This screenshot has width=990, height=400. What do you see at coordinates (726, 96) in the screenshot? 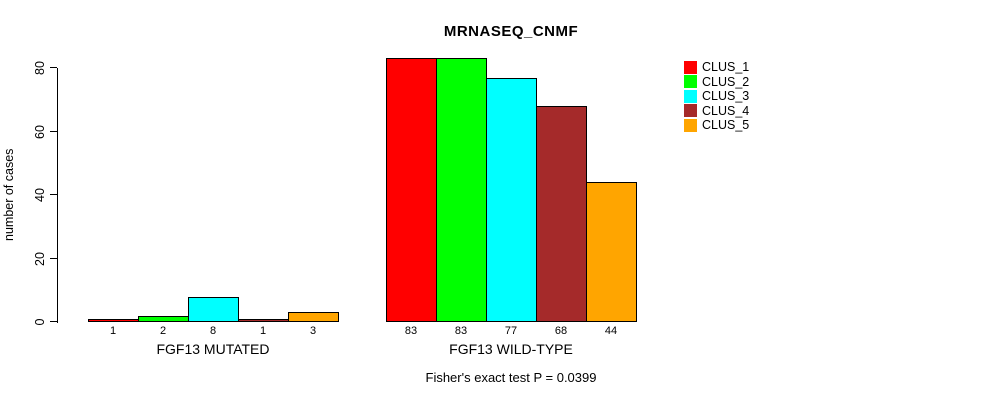
I see `legend-label: CLUS_3` at bounding box center [726, 96].